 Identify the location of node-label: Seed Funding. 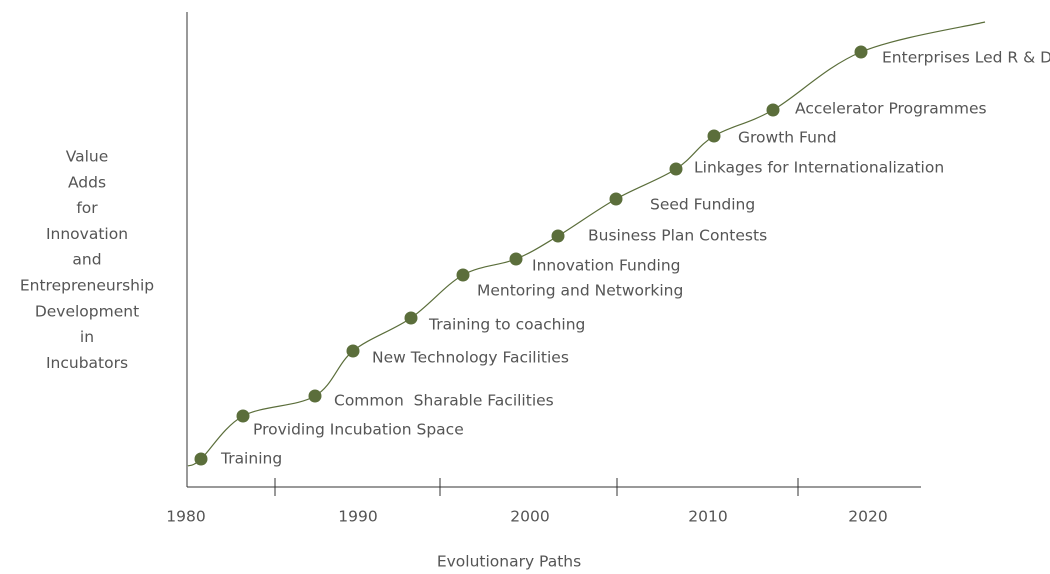
(702, 205).